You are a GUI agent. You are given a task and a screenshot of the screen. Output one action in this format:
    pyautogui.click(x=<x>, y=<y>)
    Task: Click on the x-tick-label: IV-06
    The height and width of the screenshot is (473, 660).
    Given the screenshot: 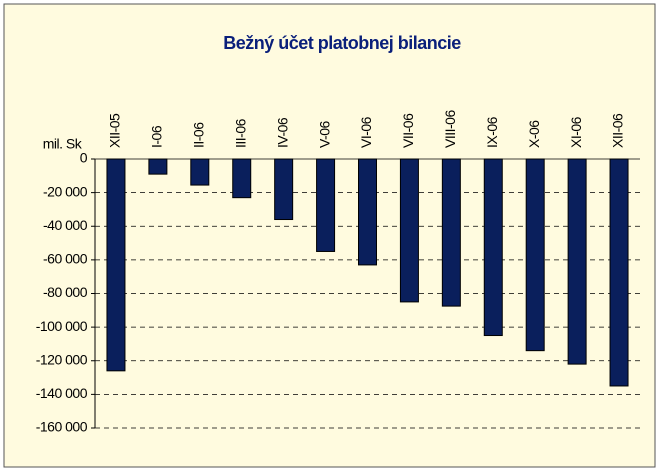 What is the action you would take?
    pyautogui.click(x=282, y=132)
    